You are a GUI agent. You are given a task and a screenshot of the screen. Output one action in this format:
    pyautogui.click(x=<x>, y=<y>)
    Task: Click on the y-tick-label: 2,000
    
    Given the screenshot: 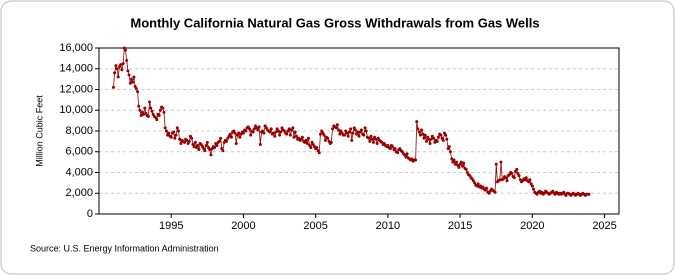 What is the action you would take?
    pyautogui.click(x=79, y=193)
    